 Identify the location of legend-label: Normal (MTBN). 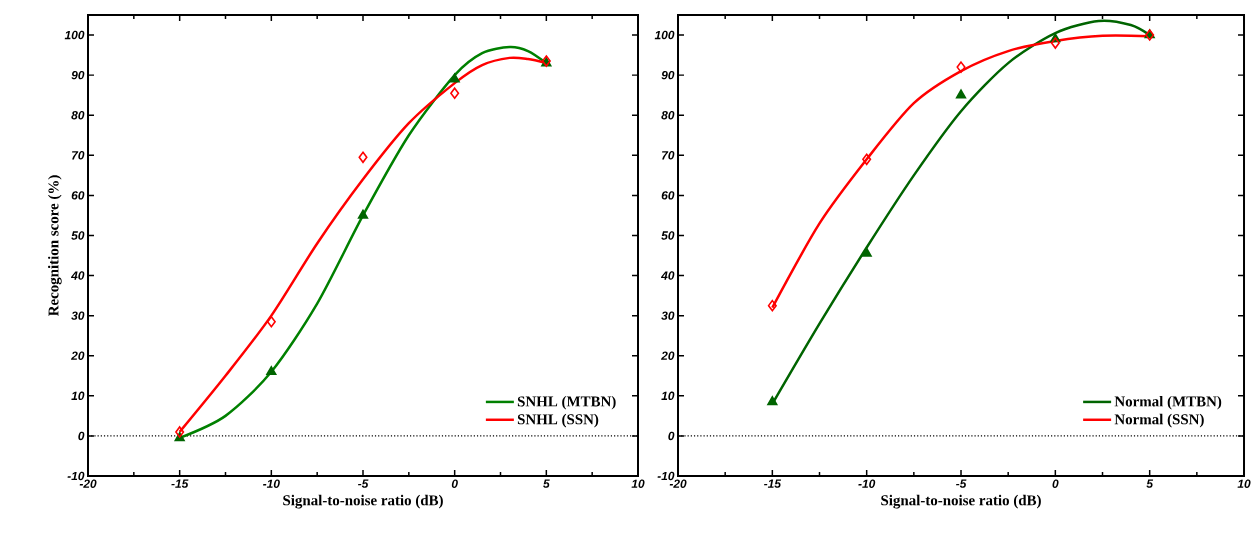
(1168, 403).